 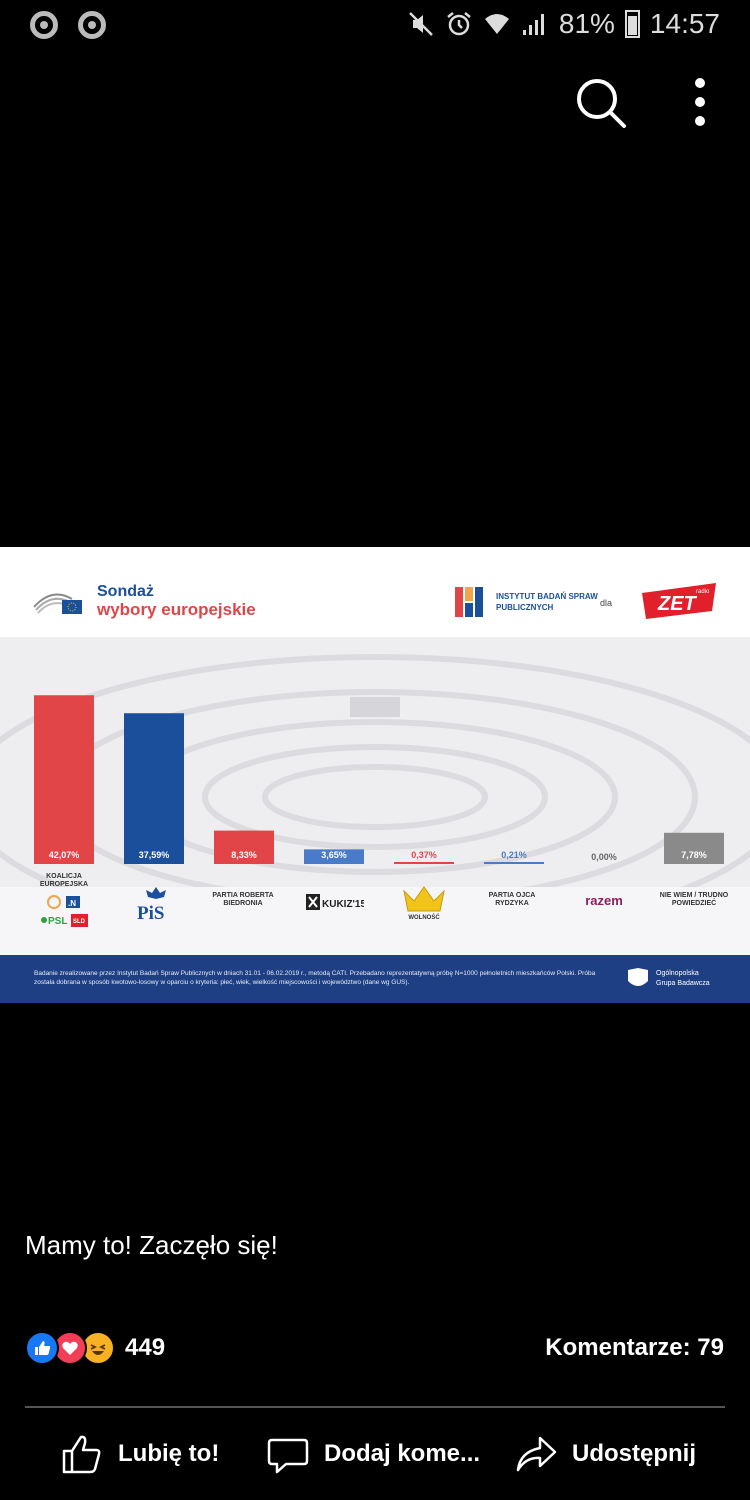 I want to click on divider, so click(x=375, y=1407).